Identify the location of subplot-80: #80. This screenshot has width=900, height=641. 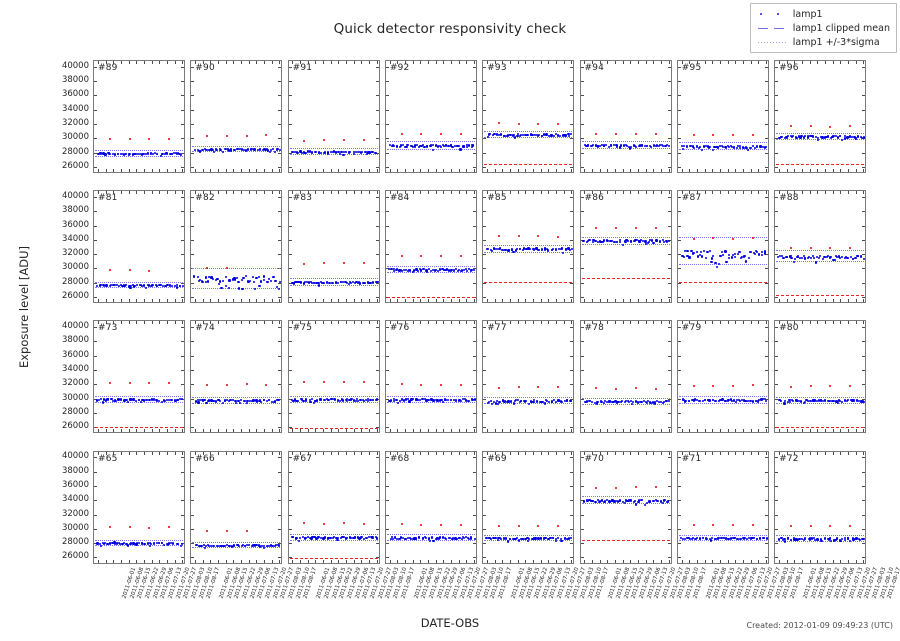
(820, 377).